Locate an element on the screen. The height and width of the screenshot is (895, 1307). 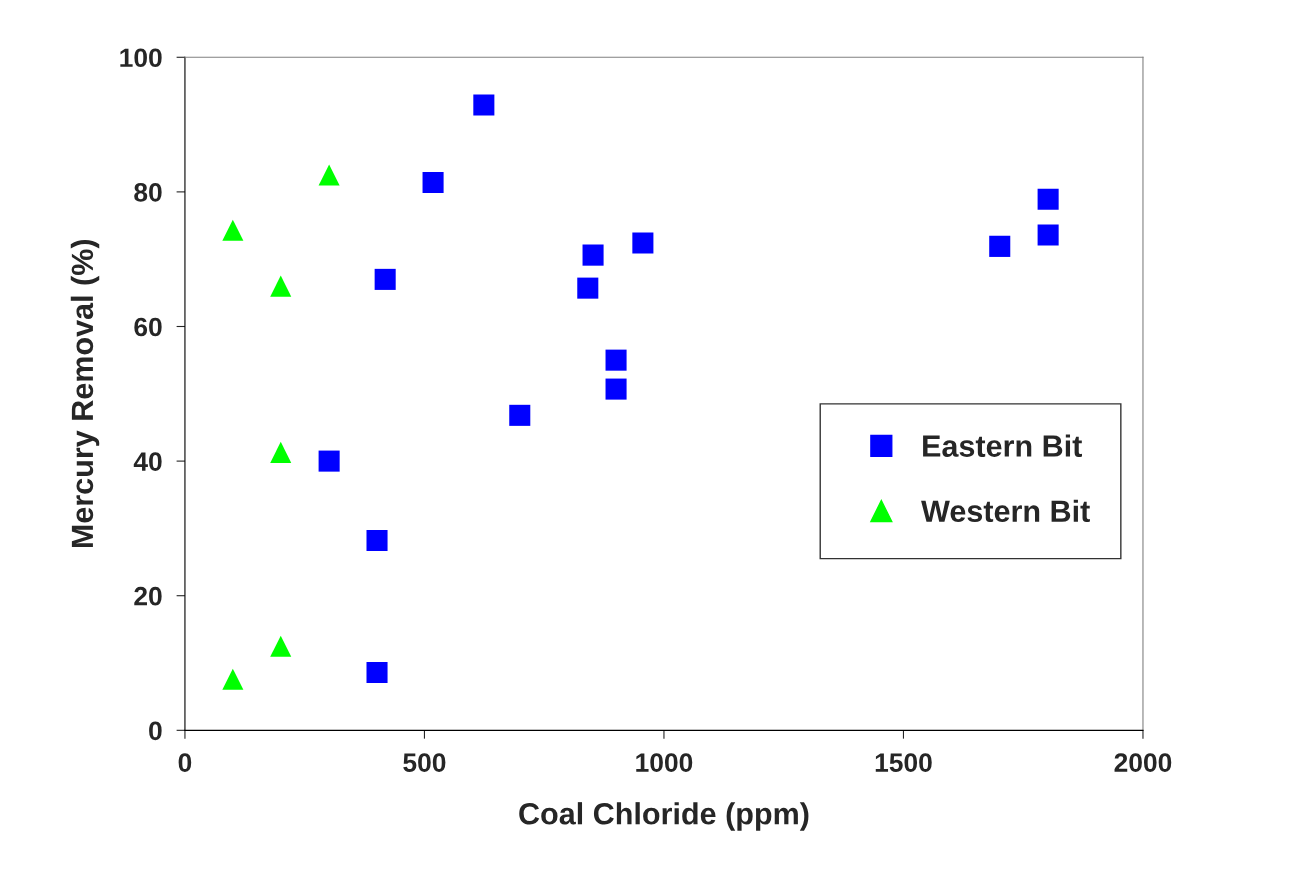
y-tick-label: 80 is located at coordinates (148, 192).